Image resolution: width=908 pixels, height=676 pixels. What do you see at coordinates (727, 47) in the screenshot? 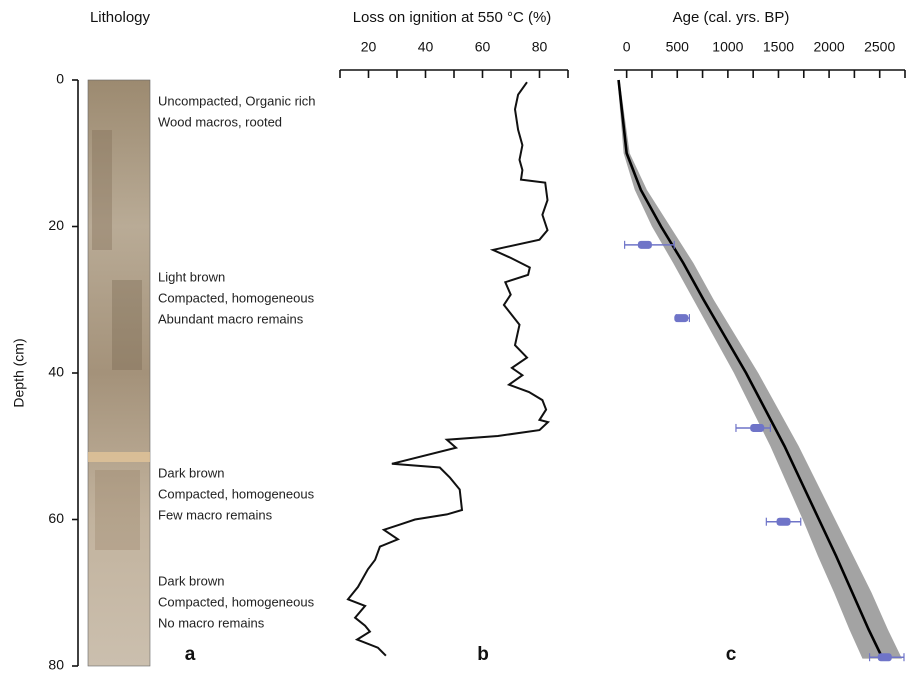
I see `x-tick-label: 1000` at bounding box center [727, 47].